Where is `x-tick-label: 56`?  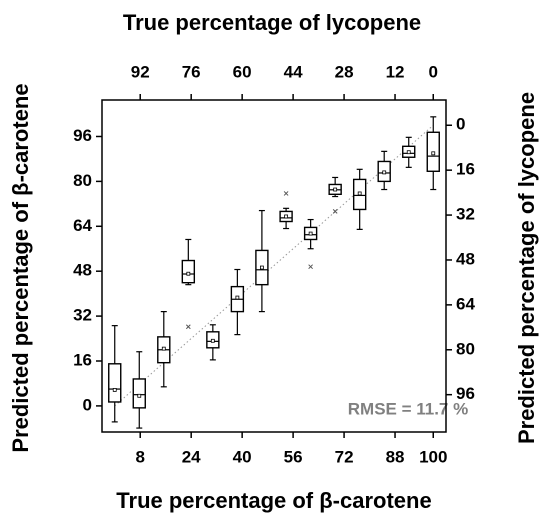 x-tick-label: 56 is located at coordinates (293, 456).